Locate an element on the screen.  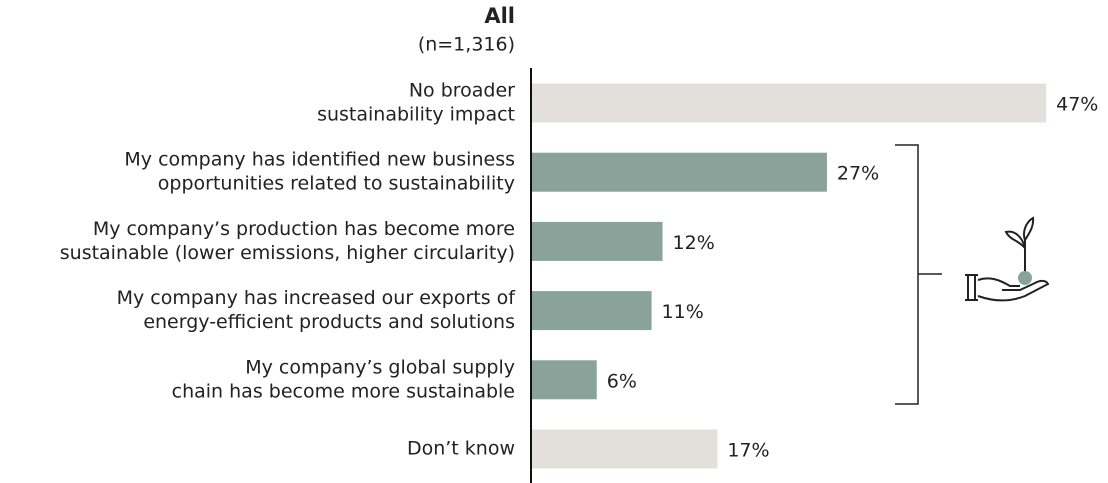
value-label: 27% is located at coordinates (858, 174).